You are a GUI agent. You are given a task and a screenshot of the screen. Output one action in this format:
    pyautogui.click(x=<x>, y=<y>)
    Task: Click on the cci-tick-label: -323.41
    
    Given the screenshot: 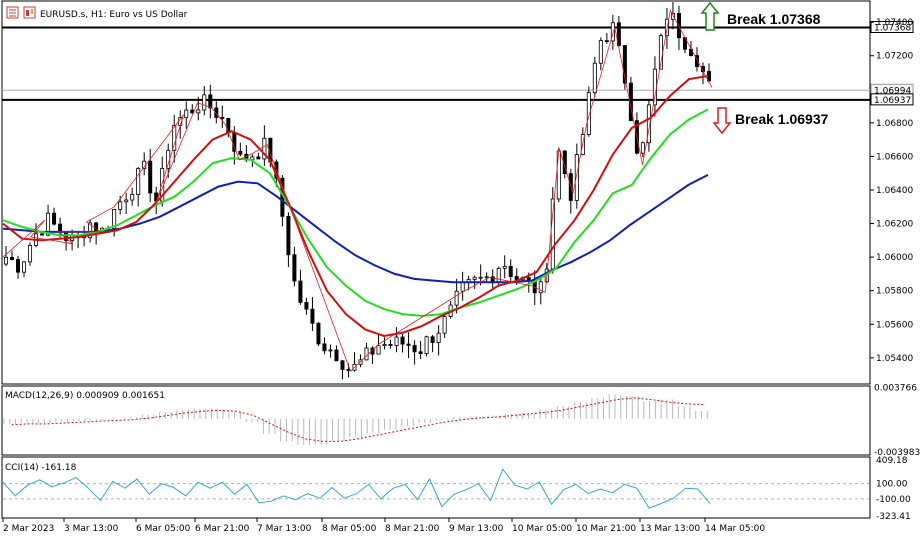 What is the action you would take?
    pyautogui.click(x=893, y=517)
    